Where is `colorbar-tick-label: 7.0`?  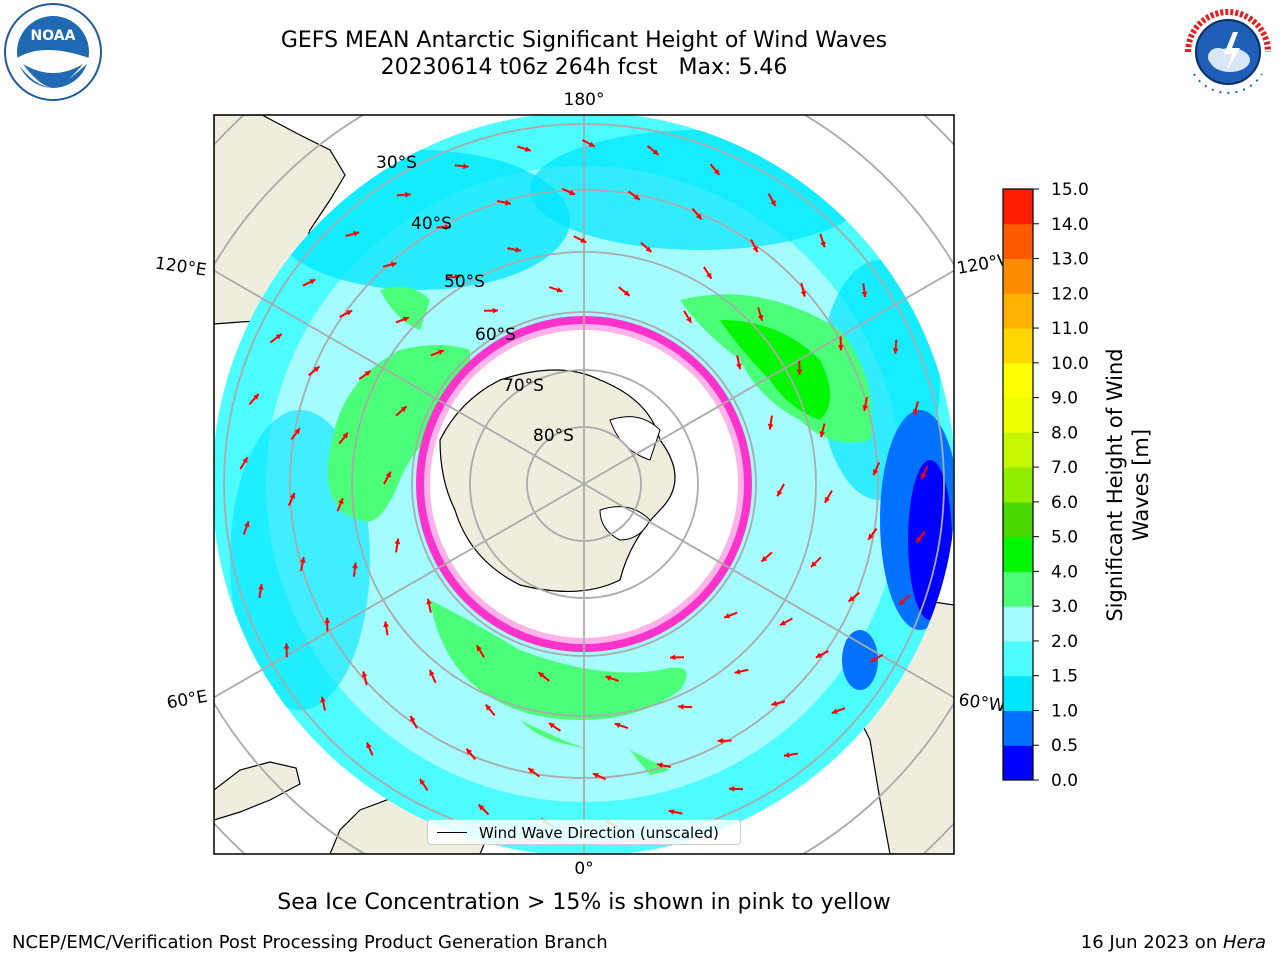
colorbar-tick-label: 7.0 is located at coordinates (1064, 468).